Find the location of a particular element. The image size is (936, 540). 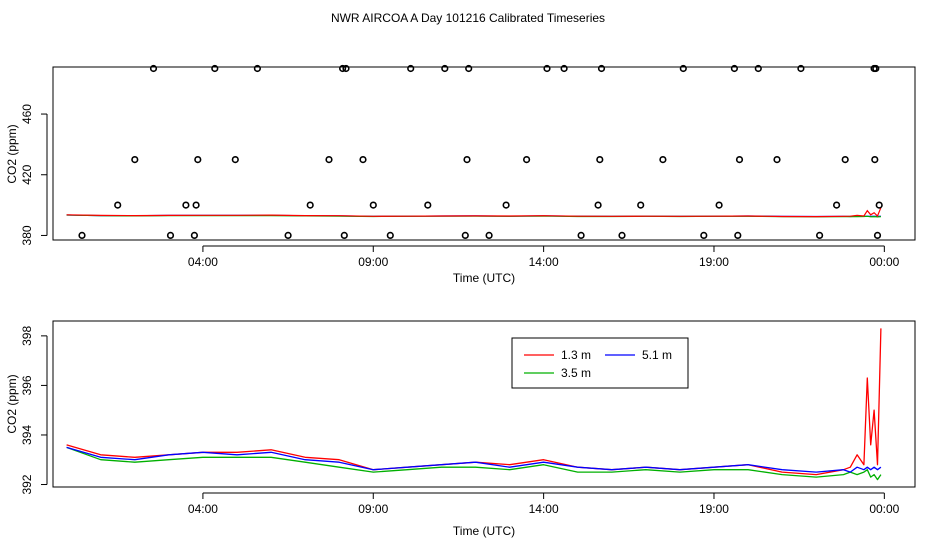

top-series-line-1-3-m is located at coordinates (474, 212).